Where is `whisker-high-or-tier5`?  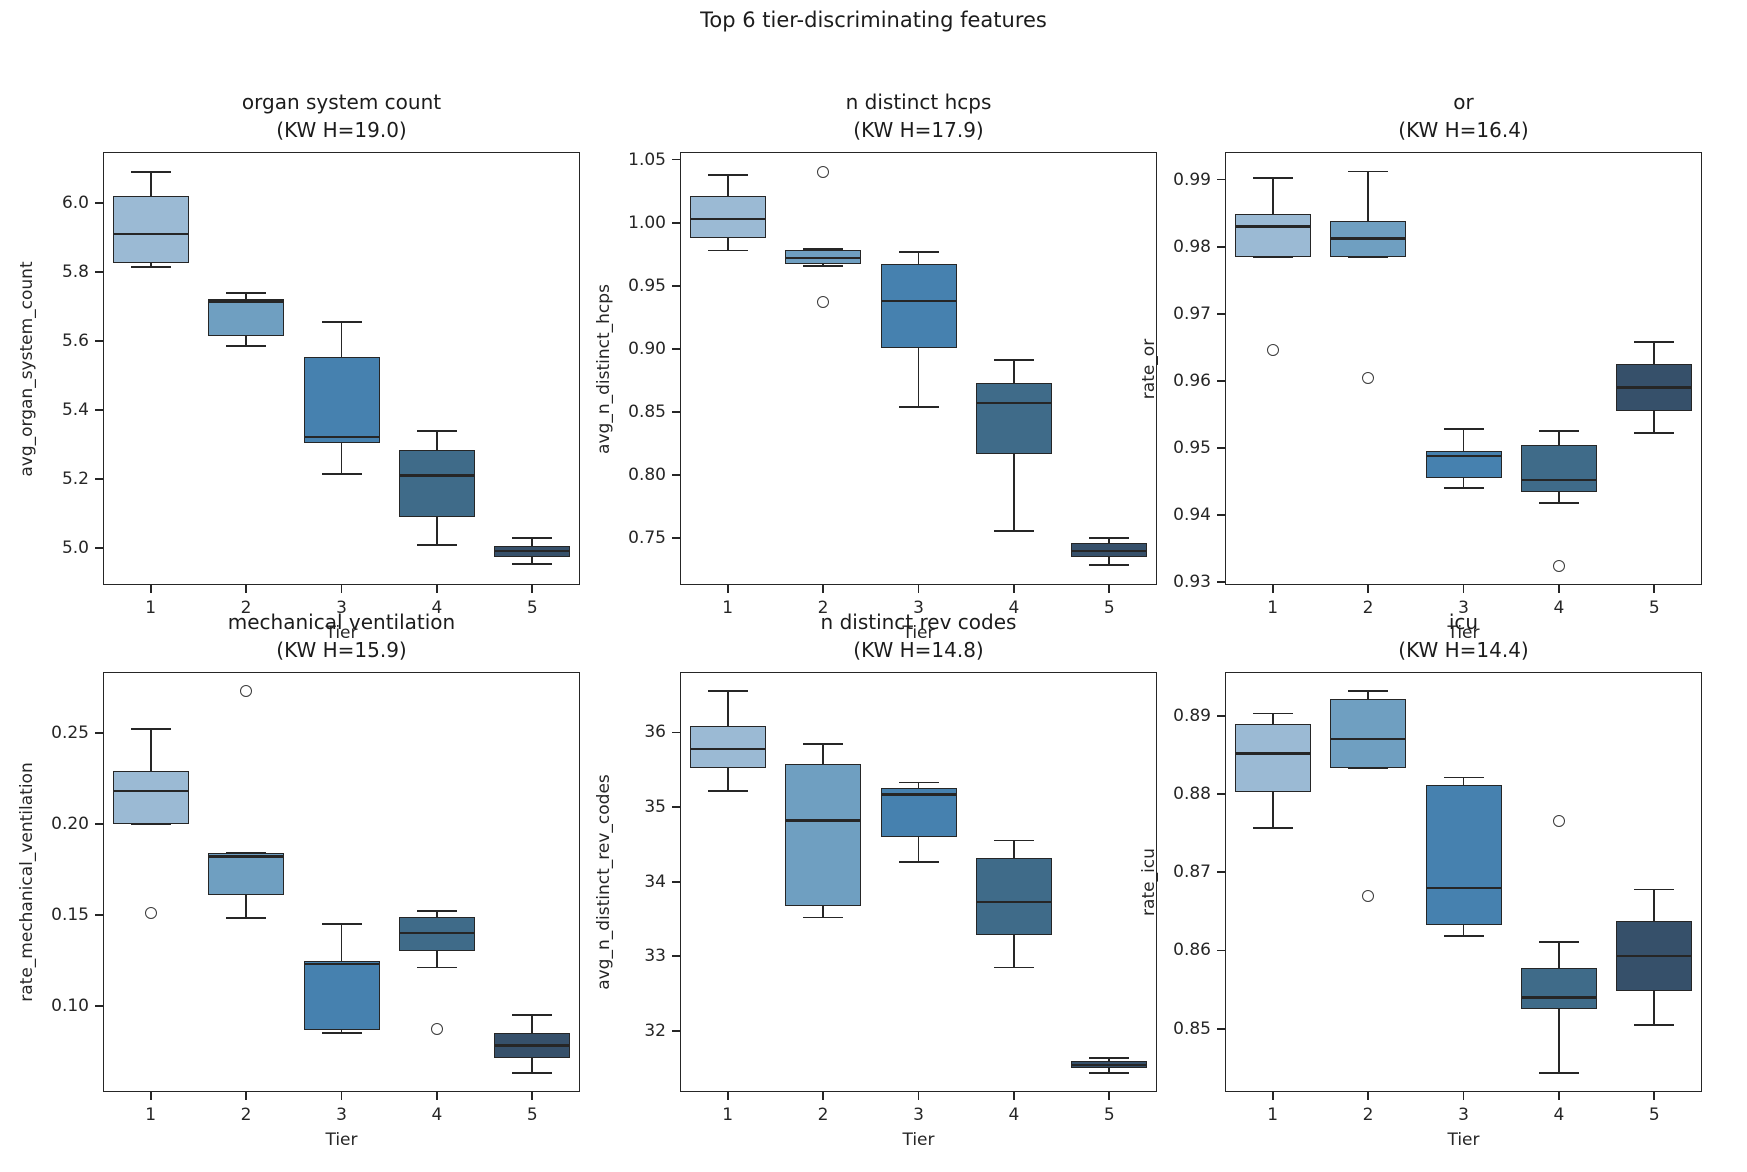 whisker-high-or-tier5 is located at coordinates (1654, 353).